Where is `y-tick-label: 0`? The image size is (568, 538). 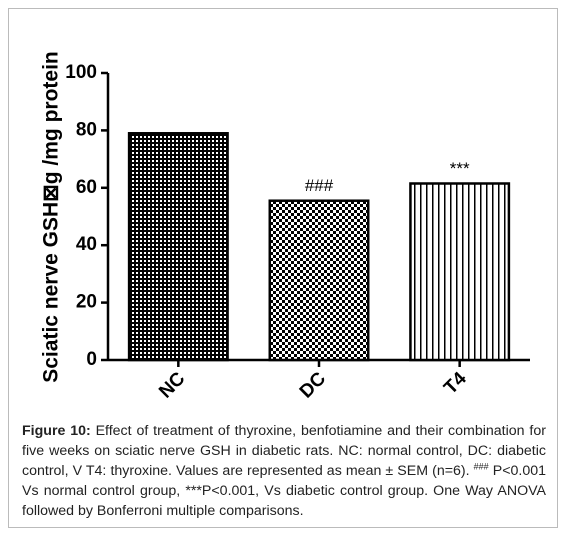 y-tick-label: 0 is located at coordinates (91, 359).